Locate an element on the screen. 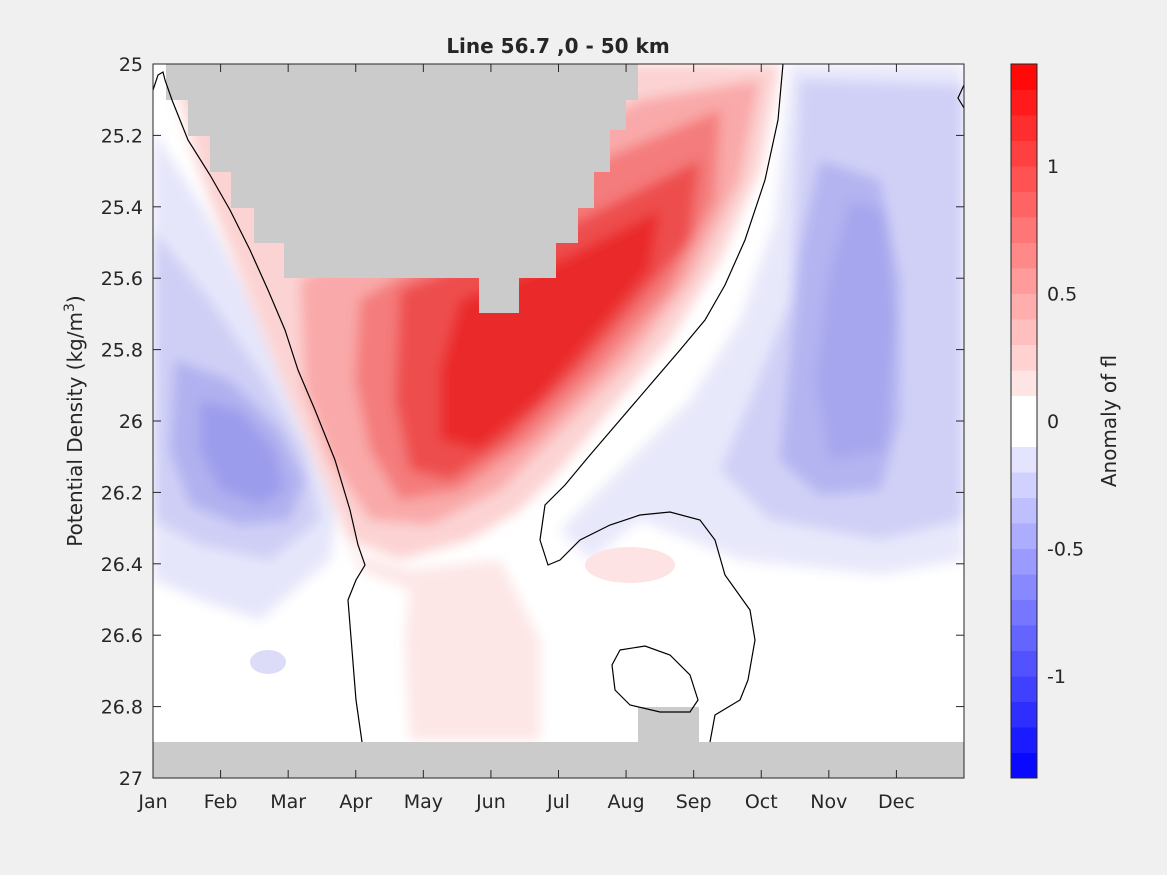 The image size is (1167, 875). y-tick-label: 27 is located at coordinates (131, 779).